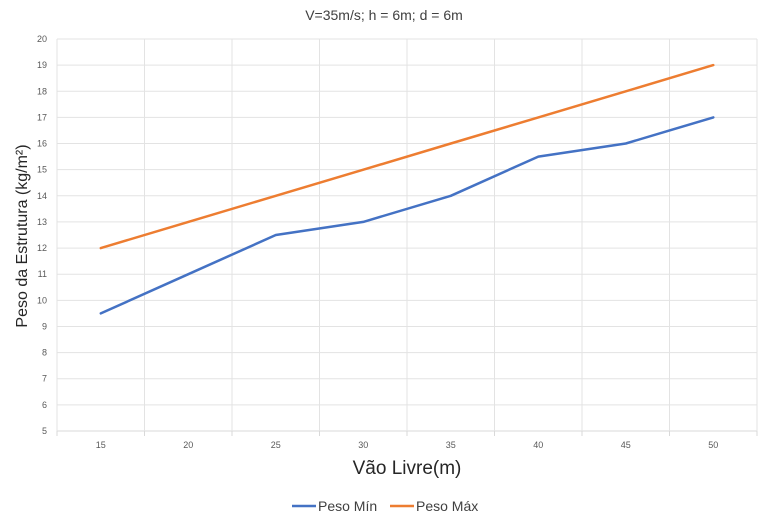 This screenshot has width=768, height=532. Describe the element at coordinates (42, 91) in the screenshot. I see `y-tick-label: 18` at that location.